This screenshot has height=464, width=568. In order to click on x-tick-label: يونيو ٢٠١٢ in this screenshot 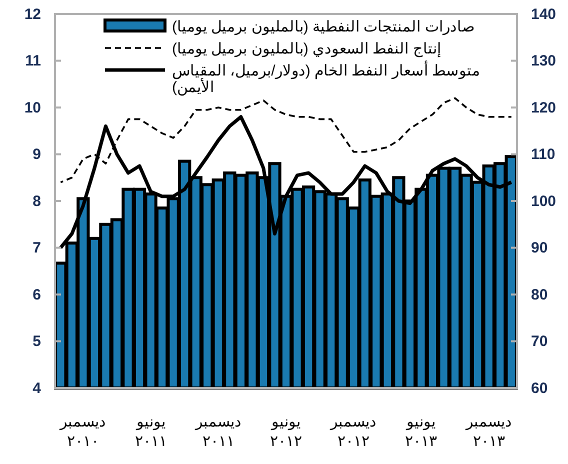, I will do `click(286, 432)`.